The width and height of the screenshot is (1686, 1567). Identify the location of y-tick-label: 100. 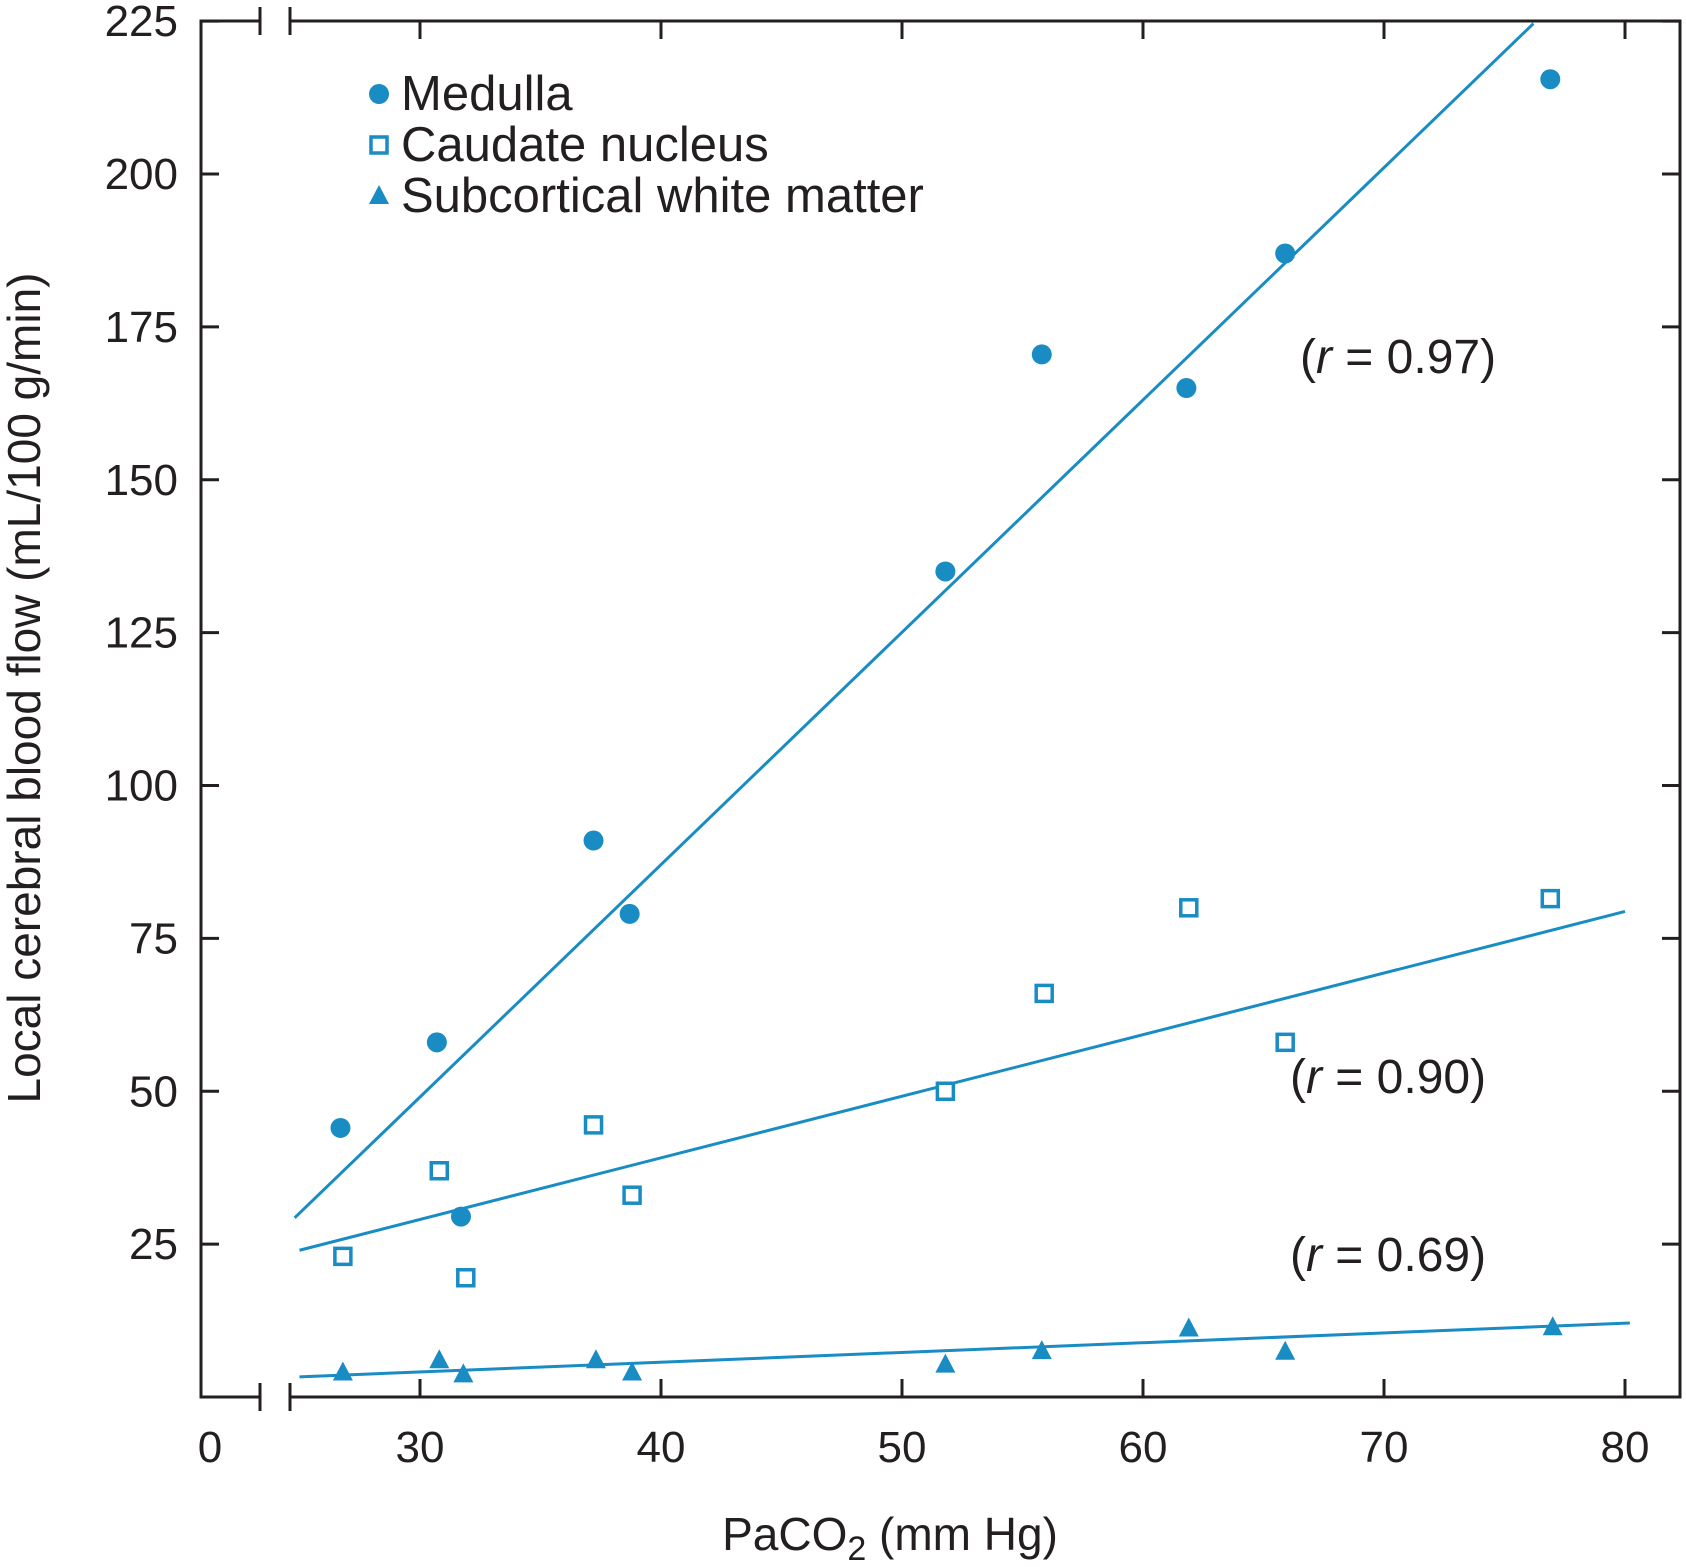
(141, 786).